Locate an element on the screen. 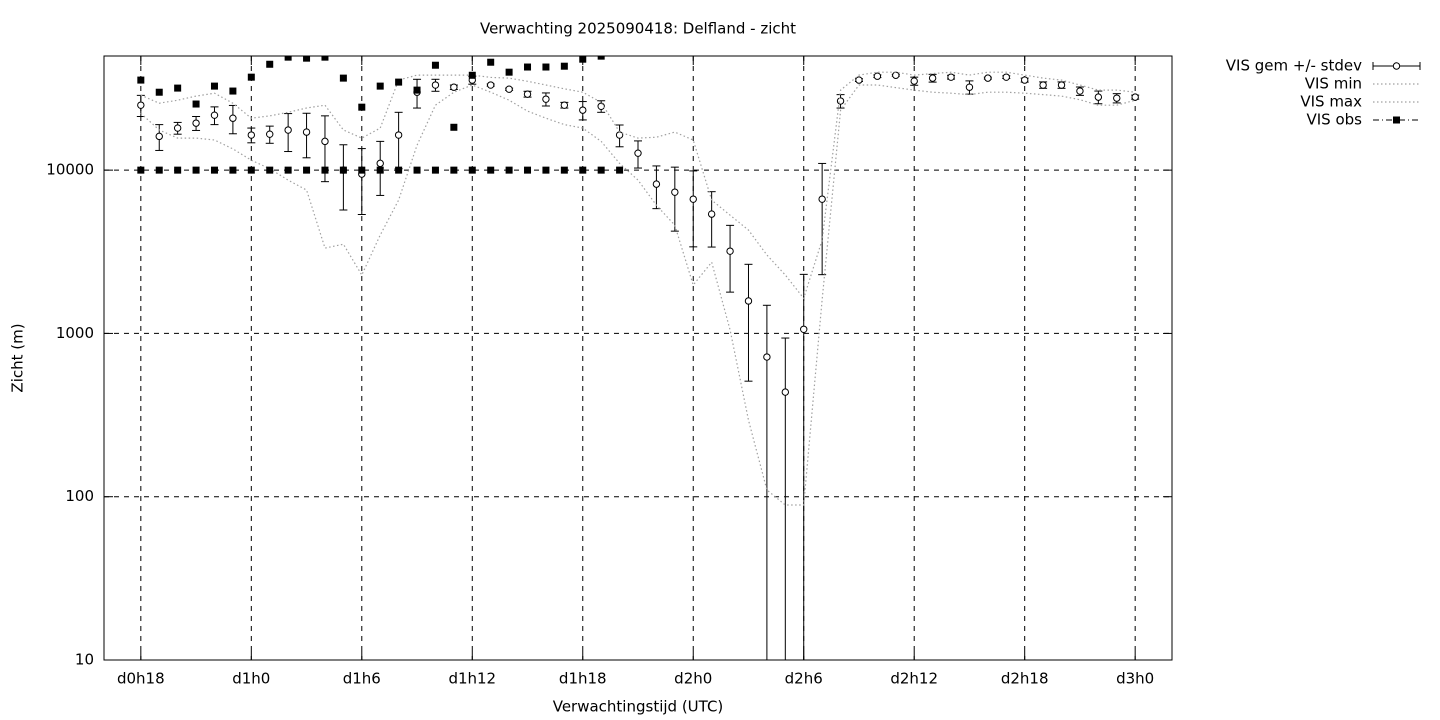 The width and height of the screenshot is (1440, 720). y-tick-label: 1000 is located at coordinates (75, 333).